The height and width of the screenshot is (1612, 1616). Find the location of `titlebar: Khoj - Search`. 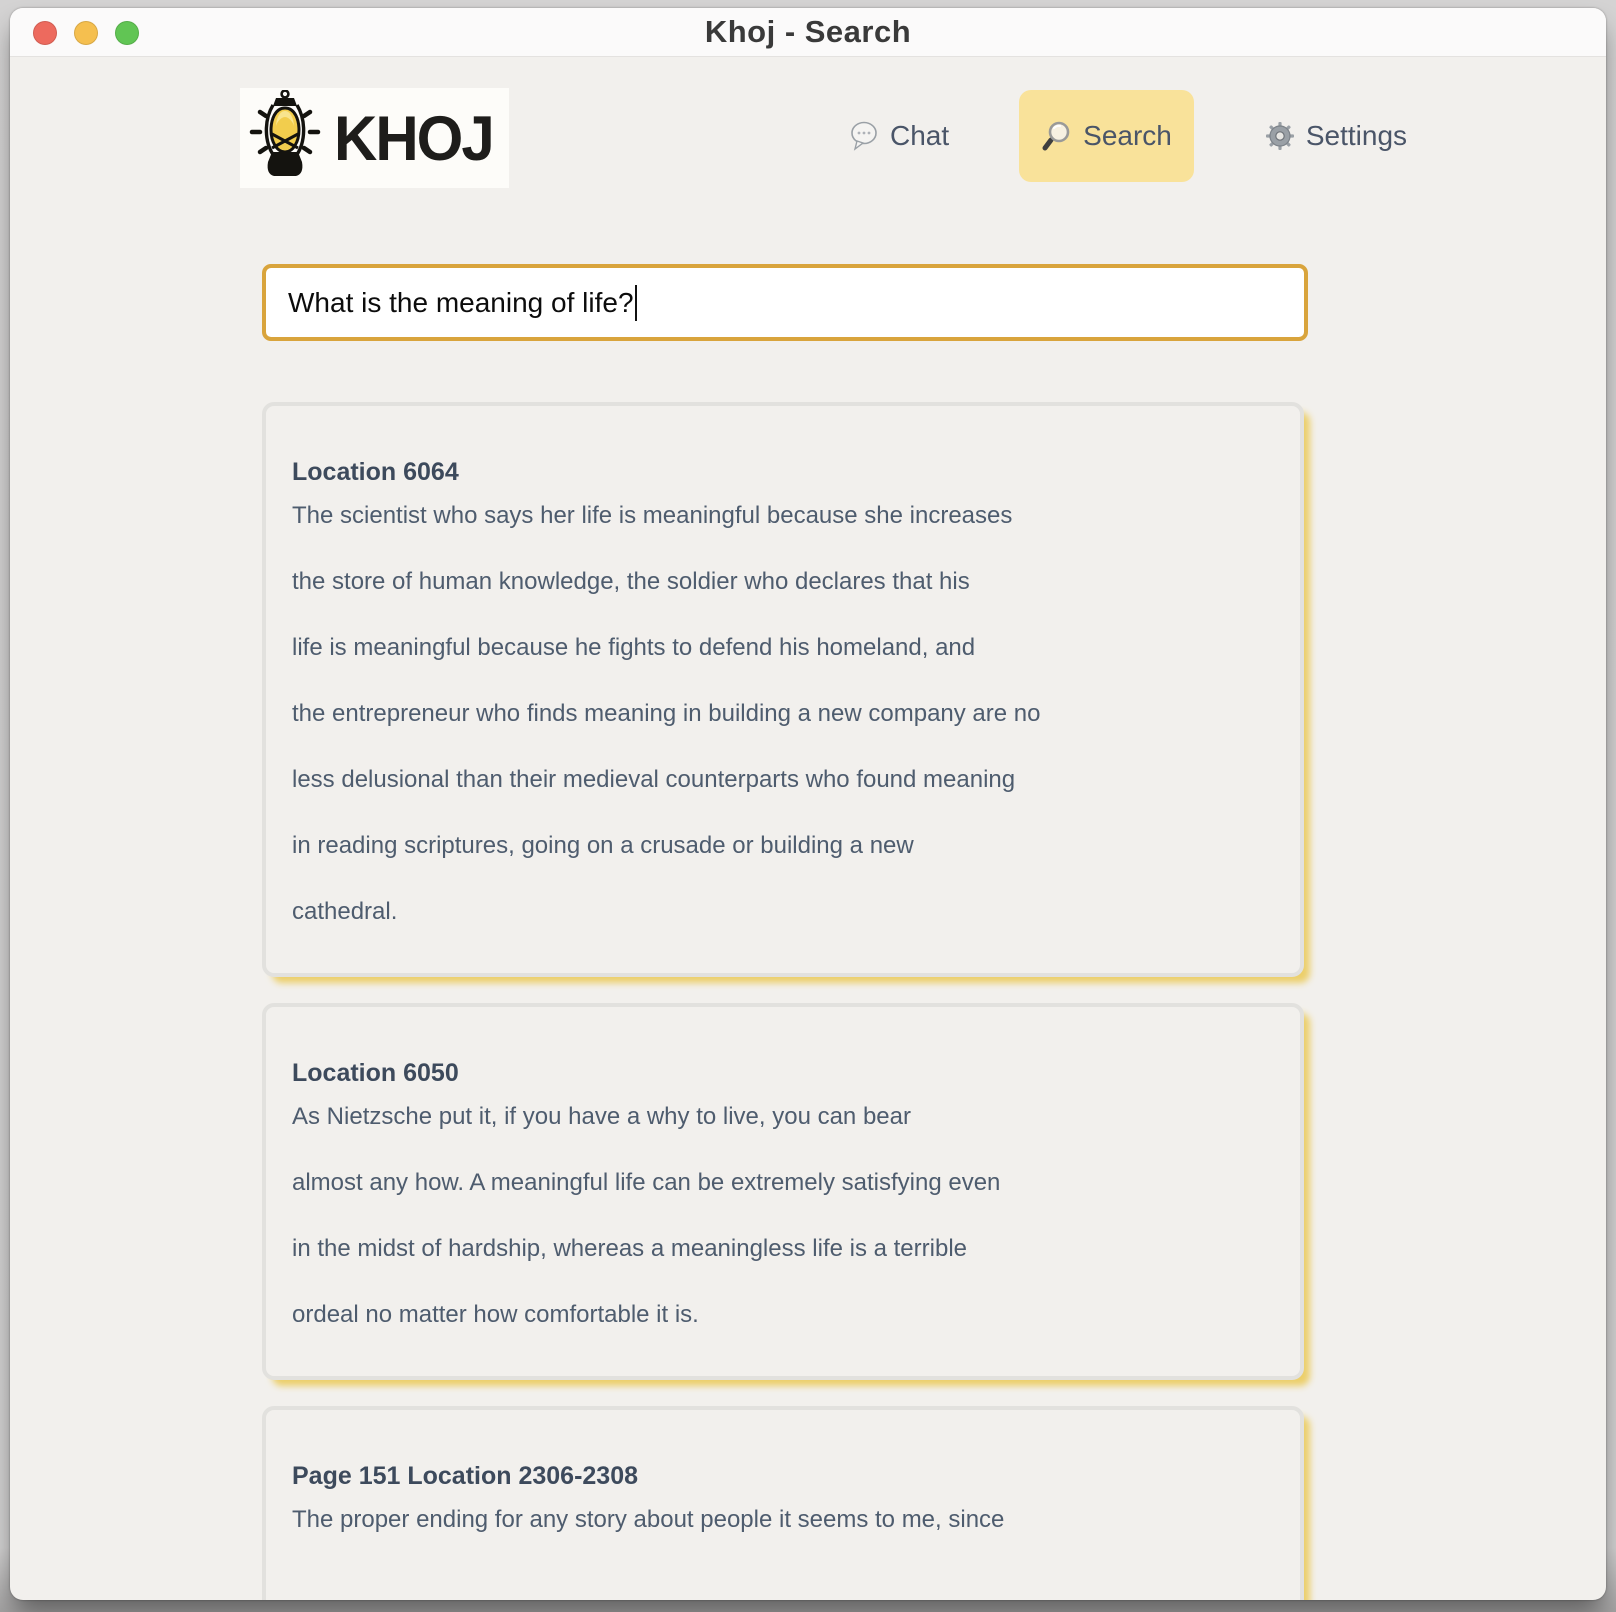

titlebar: Khoj - Search is located at coordinates (808, 32).